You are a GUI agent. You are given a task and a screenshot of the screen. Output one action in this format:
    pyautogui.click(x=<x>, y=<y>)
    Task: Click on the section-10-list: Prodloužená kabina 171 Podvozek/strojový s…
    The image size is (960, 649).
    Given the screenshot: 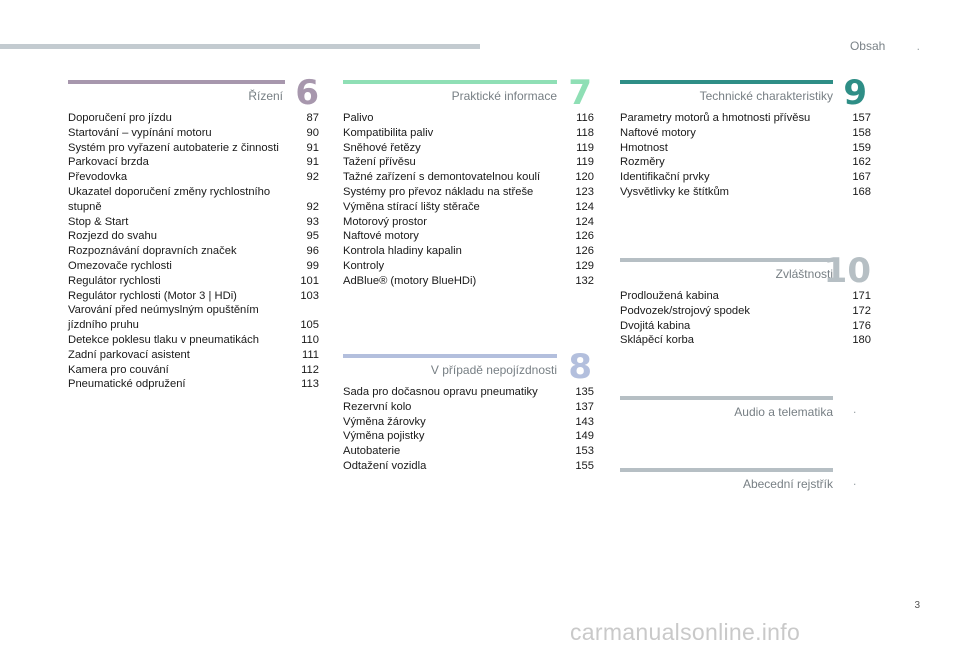 What is the action you would take?
    pyautogui.click(x=745, y=318)
    